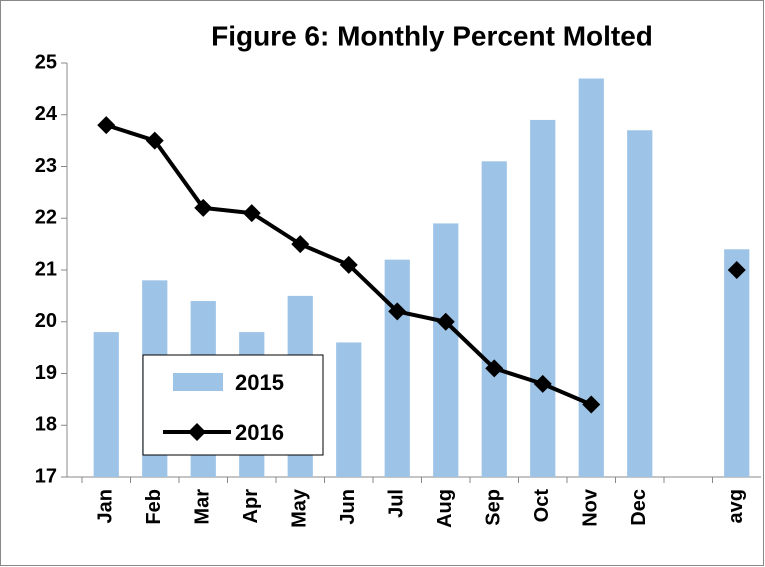 The height and width of the screenshot is (567, 765). Describe the element at coordinates (46, 166) in the screenshot. I see `y-tick-label: 23` at that location.